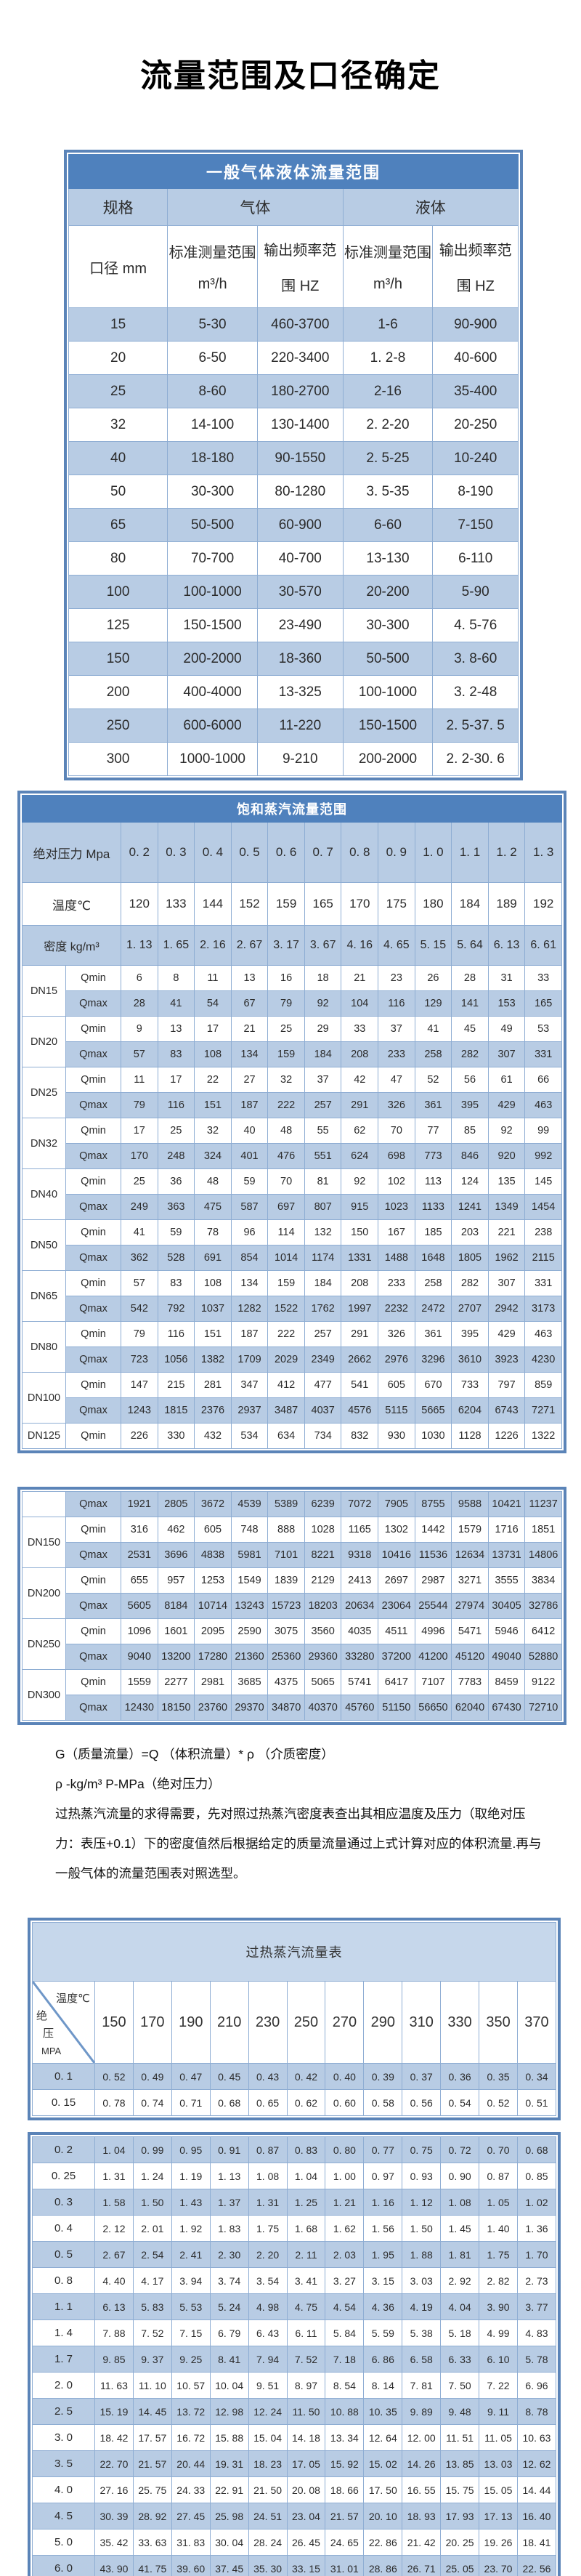 The image size is (581, 2576). What do you see at coordinates (213, 853) in the screenshot?
I see `value-cell: 0. 4` at bounding box center [213, 853].